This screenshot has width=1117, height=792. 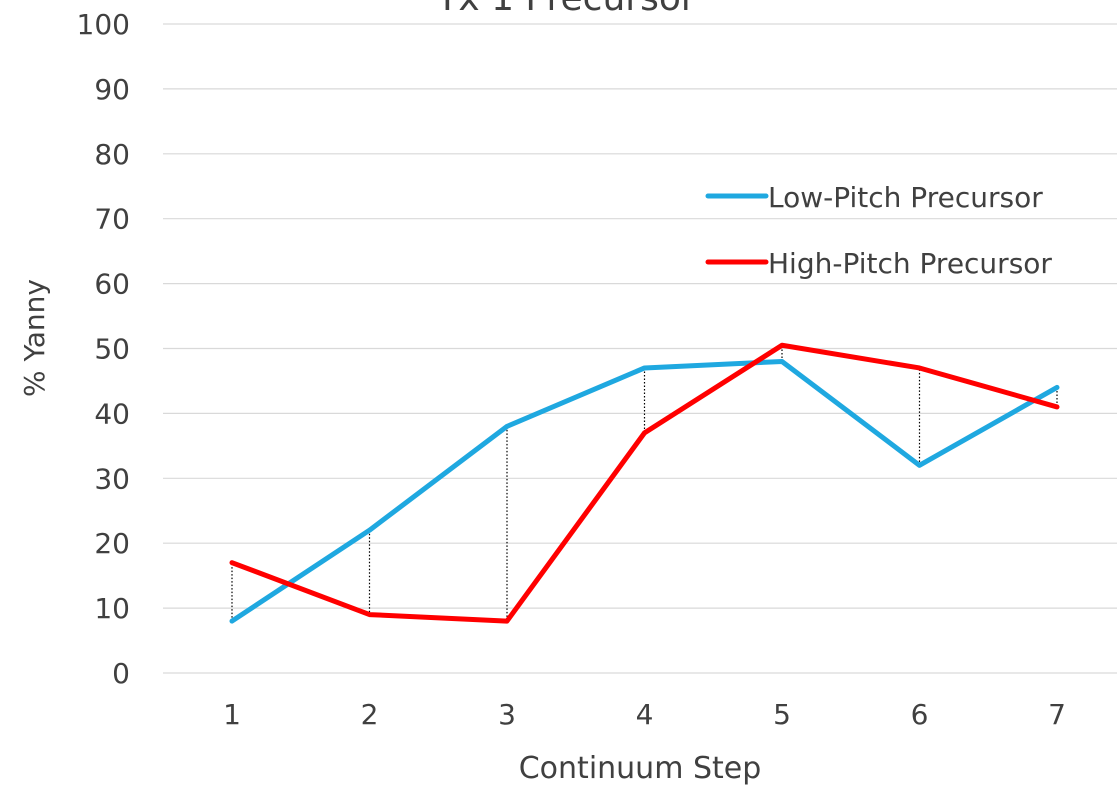 What do you see at coordinates (112, 349) in the screenshot?
I see `y-tick-label: 50` at bounding box center [112, 349].